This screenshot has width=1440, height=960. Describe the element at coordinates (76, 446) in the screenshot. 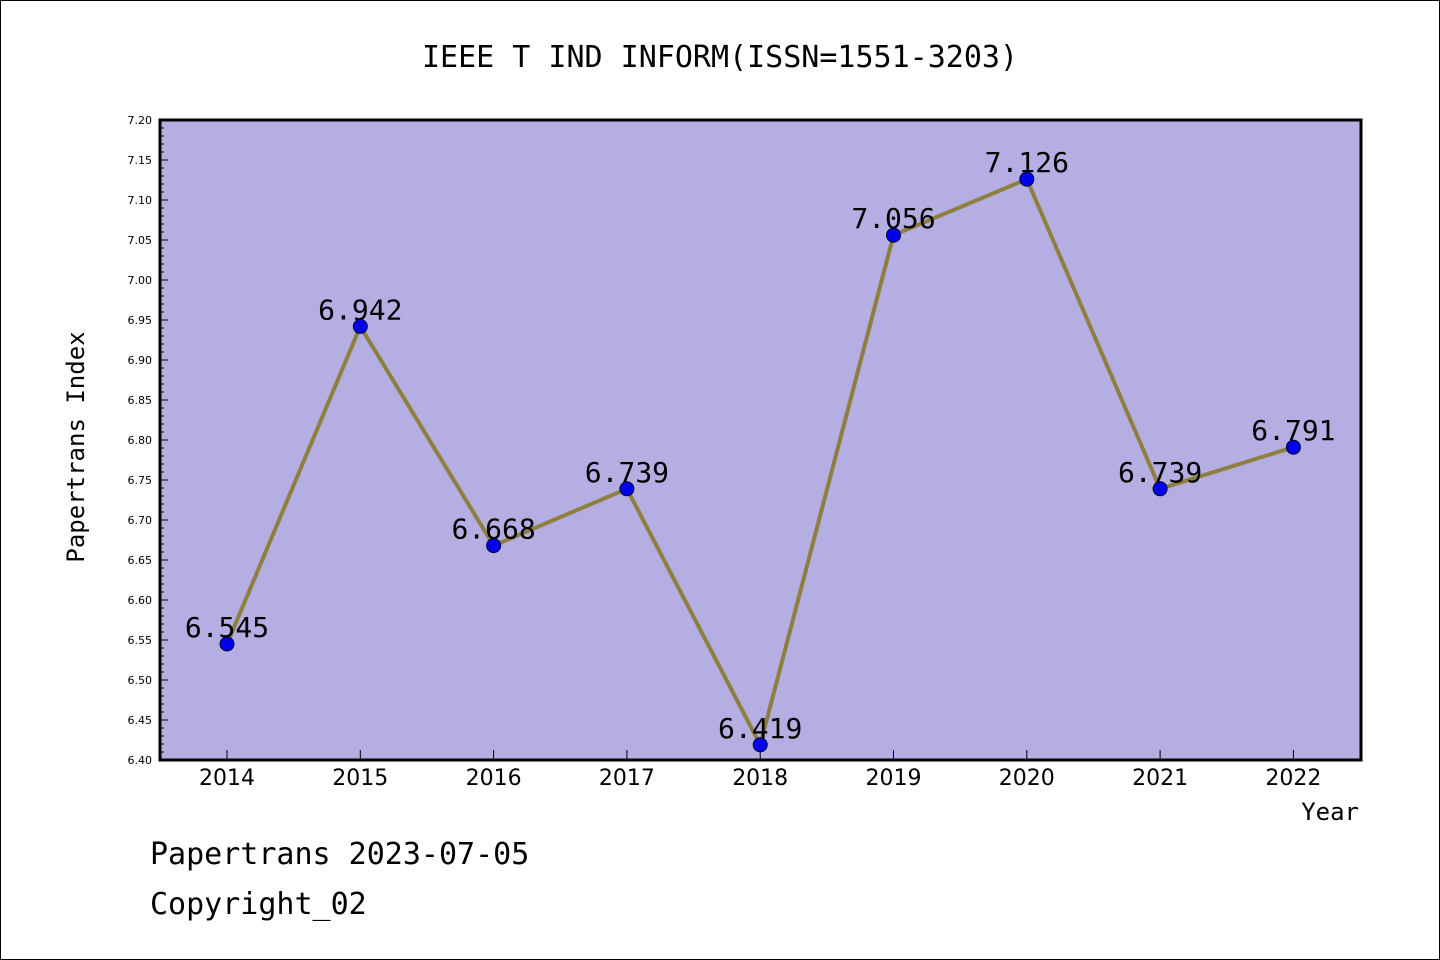

I see `y-axis-label: Papertrans Index` at that location.